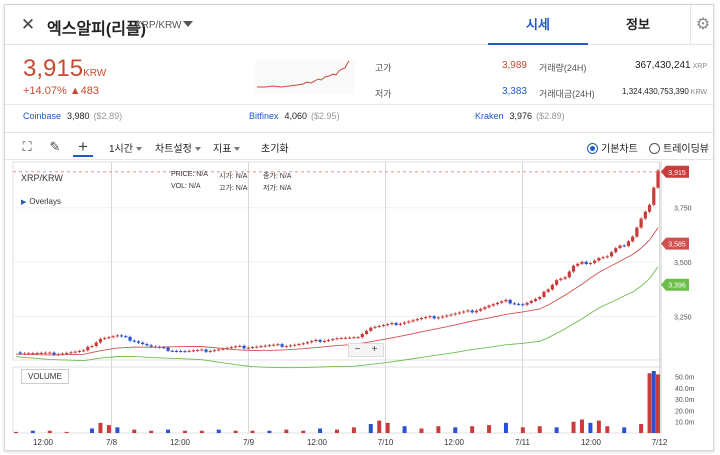  Describe the element at coordinates (701, 25) in the screenshot. I see `gear-icon: ⚙` at that location.